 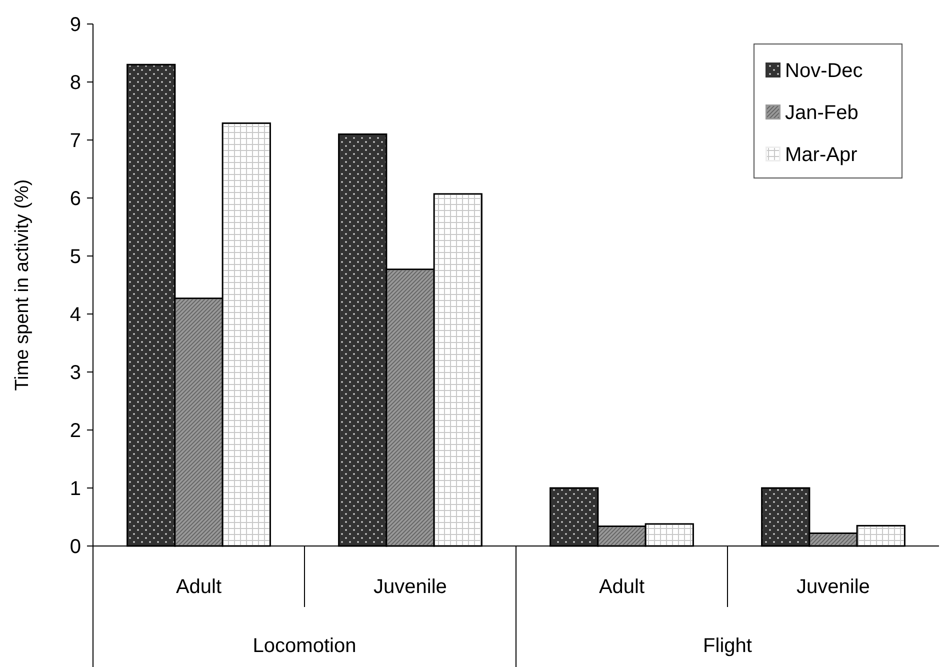 I want to click on y-tick-label: 7, so click(x=75, y=141).